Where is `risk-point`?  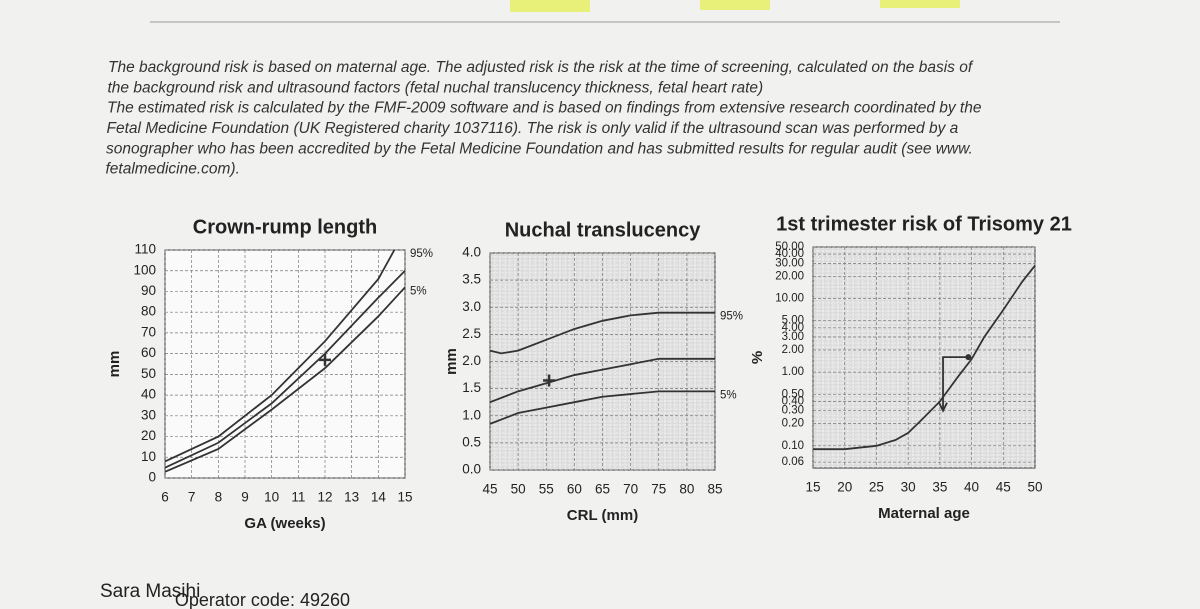 risk-point is located at coordinates (968, 357).